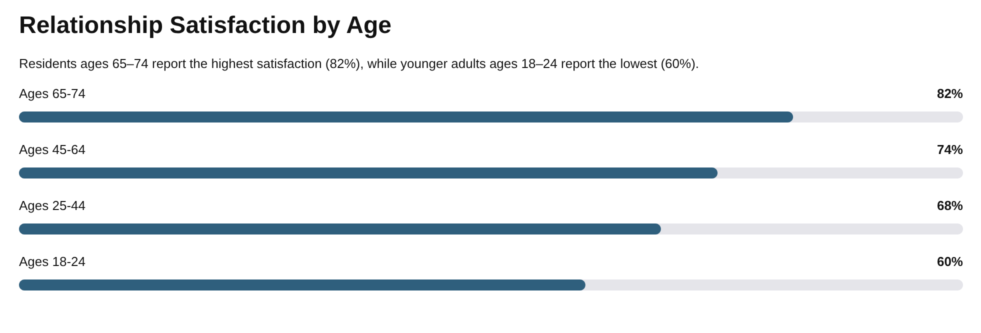  I want to click on y-tick-label: Ages 65-74, so click(52, 93).